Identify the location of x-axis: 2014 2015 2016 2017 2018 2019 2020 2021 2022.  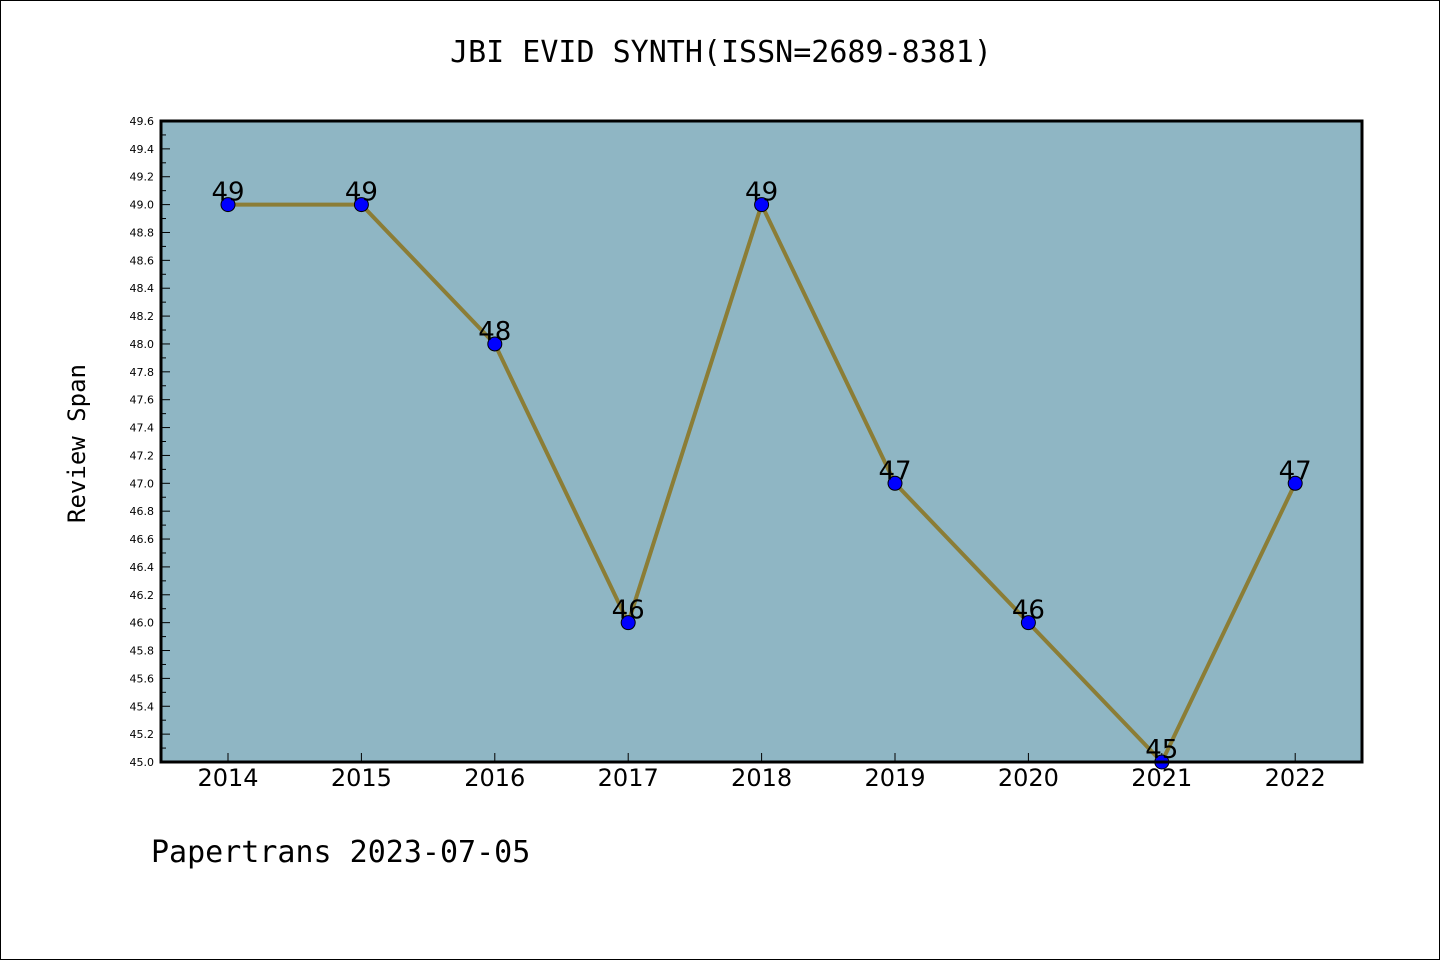
(761, 772).